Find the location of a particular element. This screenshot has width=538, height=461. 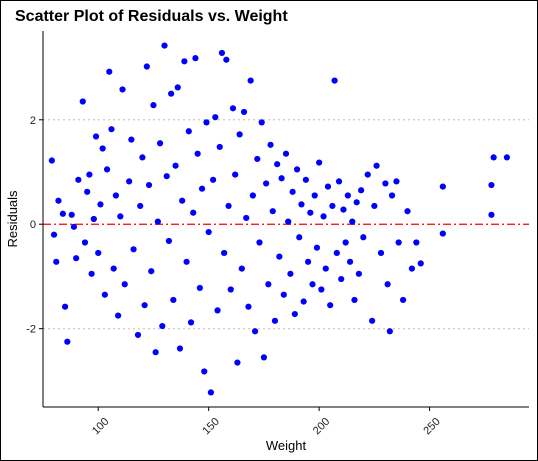

x-axis-ticks: 100 150 200 250 is located at coordinates (266, 422).